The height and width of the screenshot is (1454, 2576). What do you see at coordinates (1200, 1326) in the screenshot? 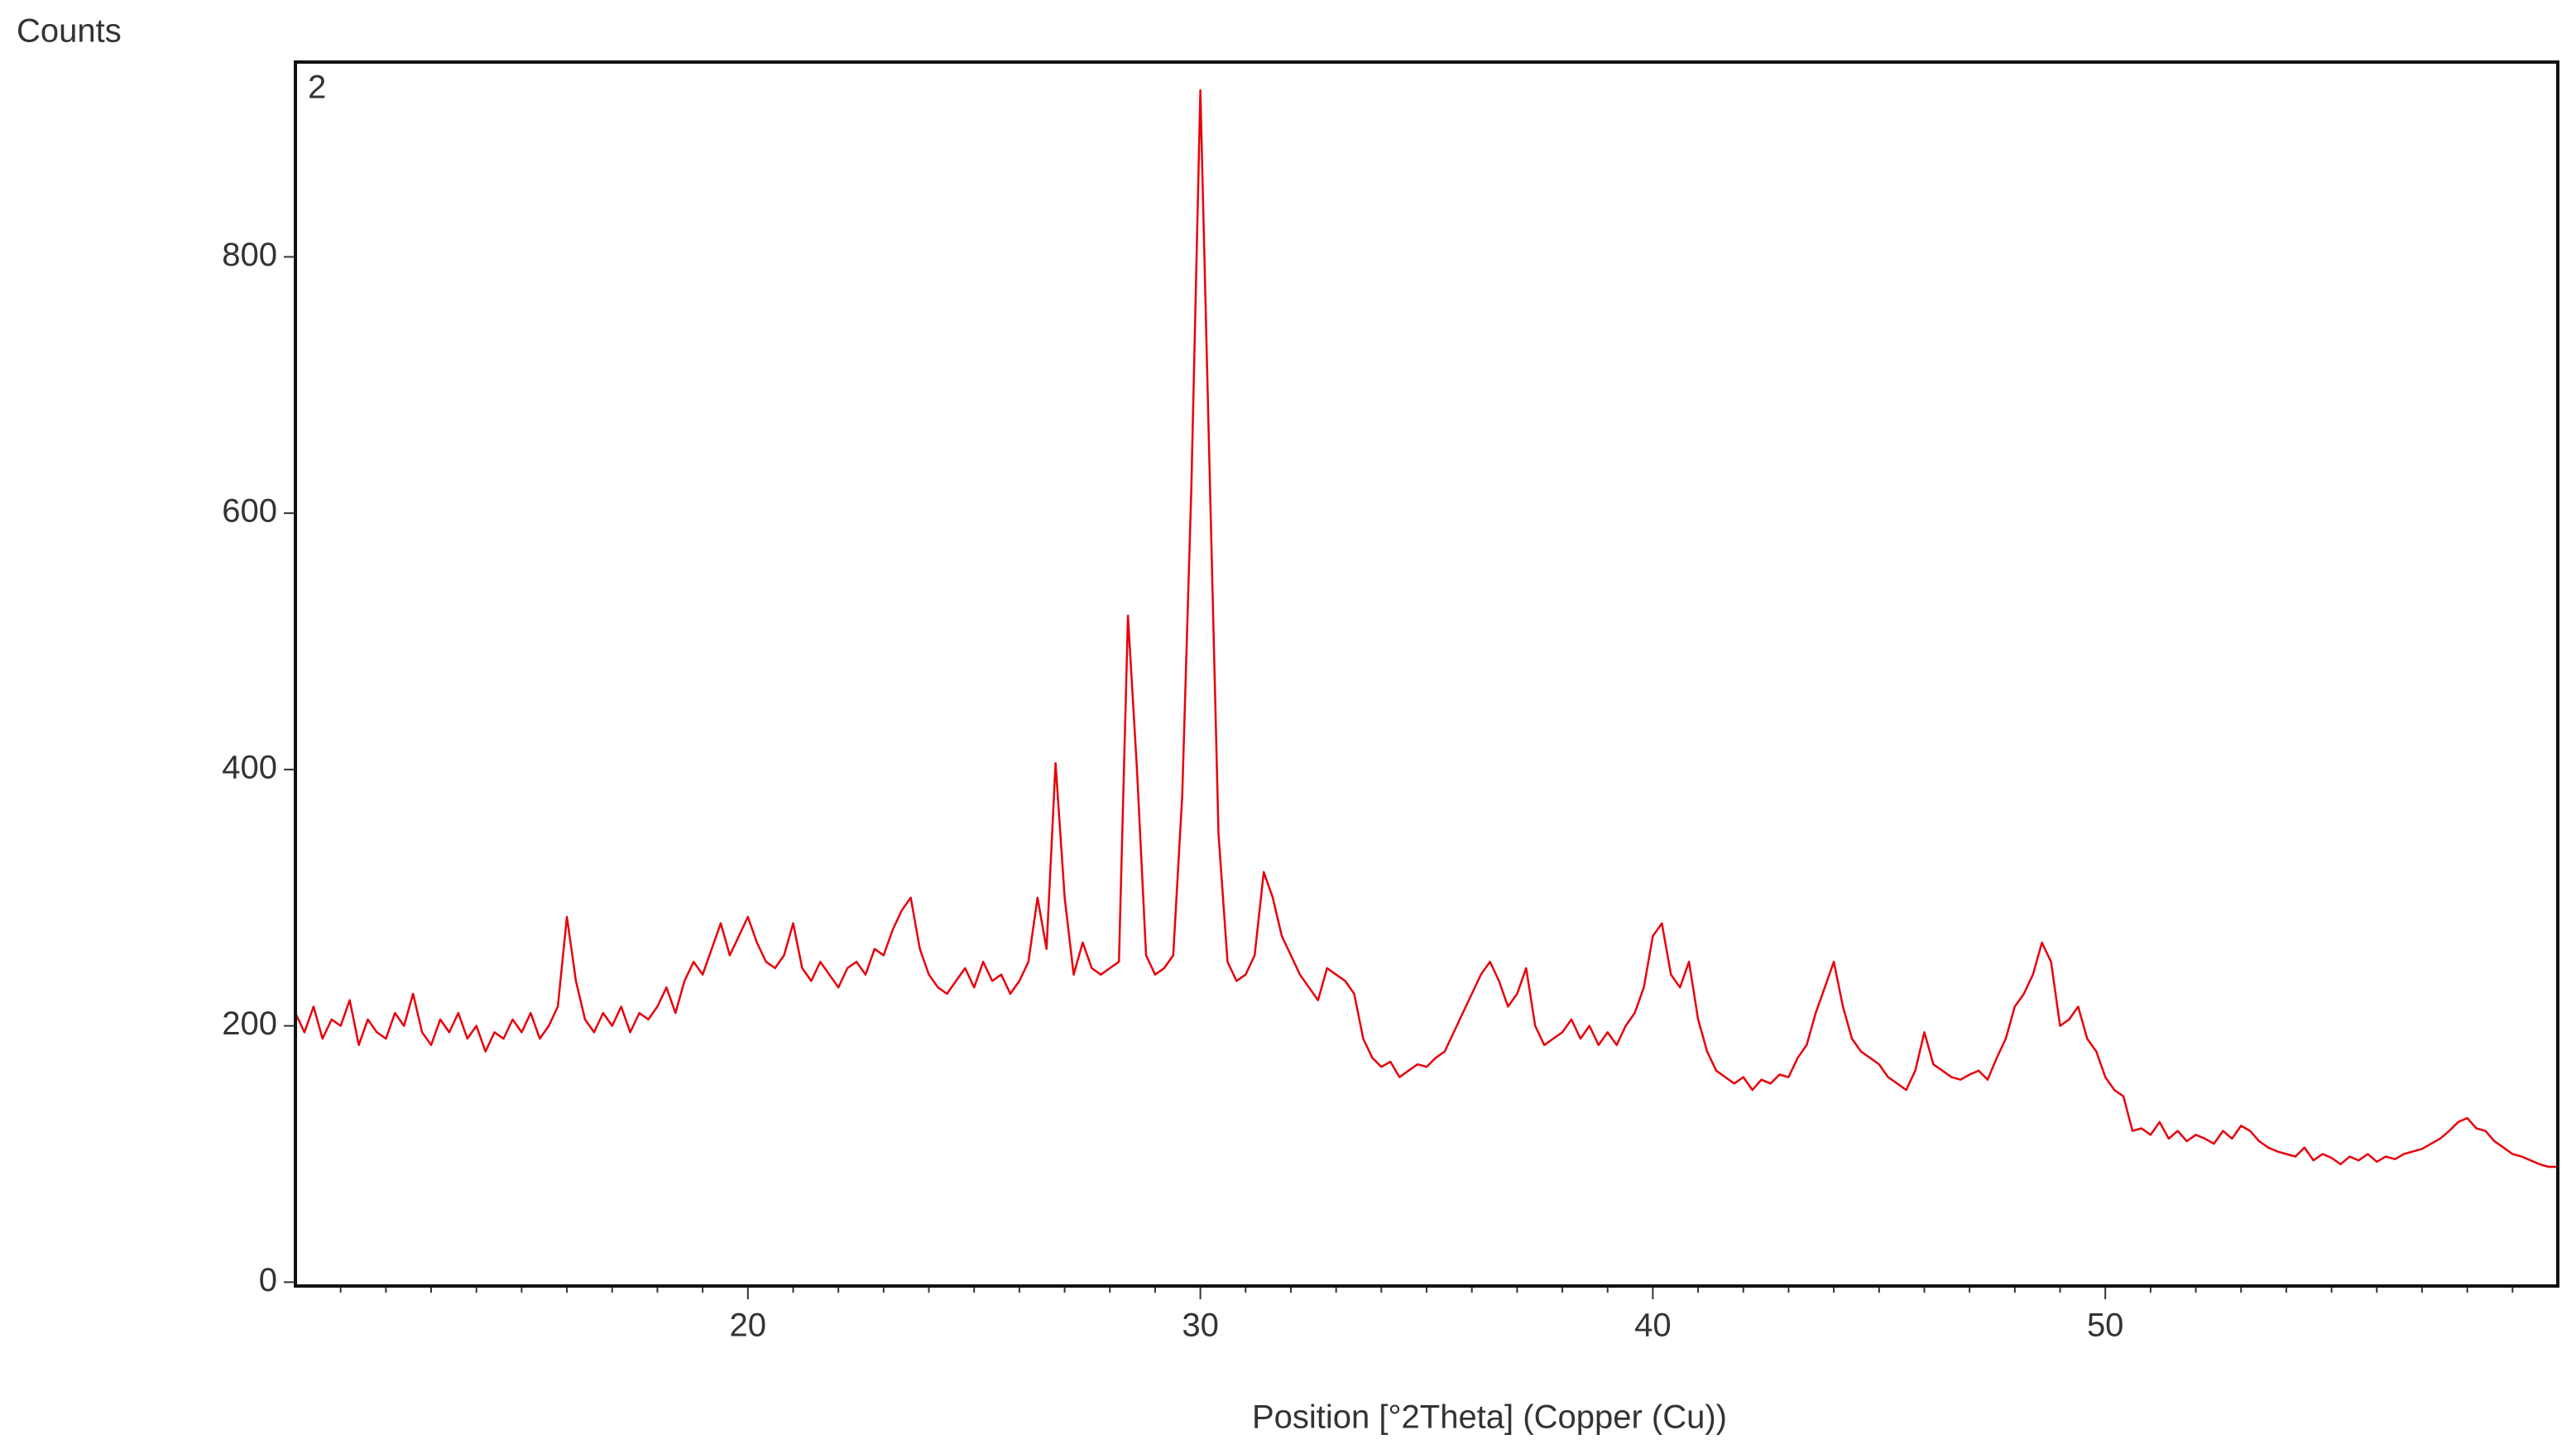
I see `x-tick-label: 30` at bounding box center [1200, 1326].